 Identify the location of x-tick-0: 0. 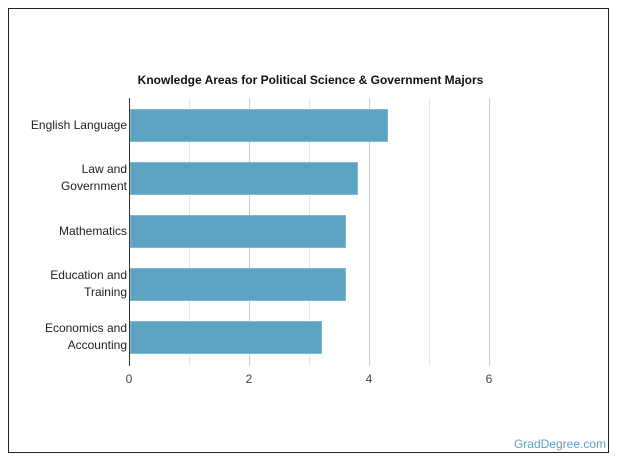
(129, 379).